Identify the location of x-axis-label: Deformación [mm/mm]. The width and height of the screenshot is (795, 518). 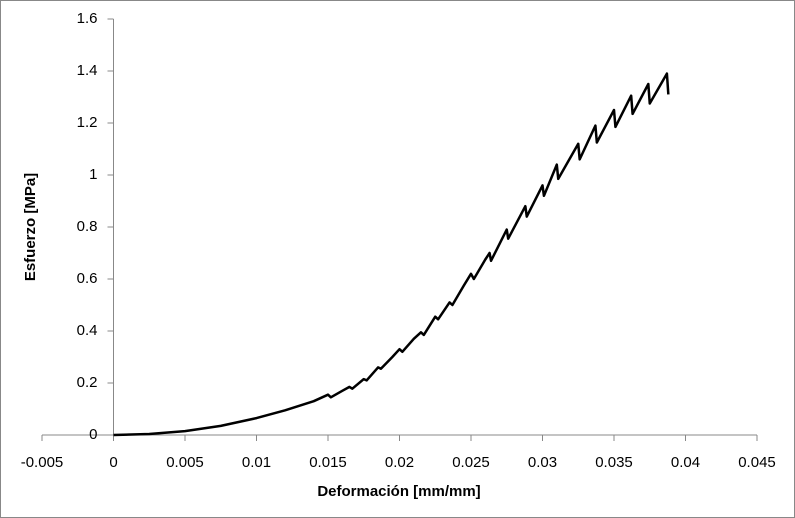
(398, 491).